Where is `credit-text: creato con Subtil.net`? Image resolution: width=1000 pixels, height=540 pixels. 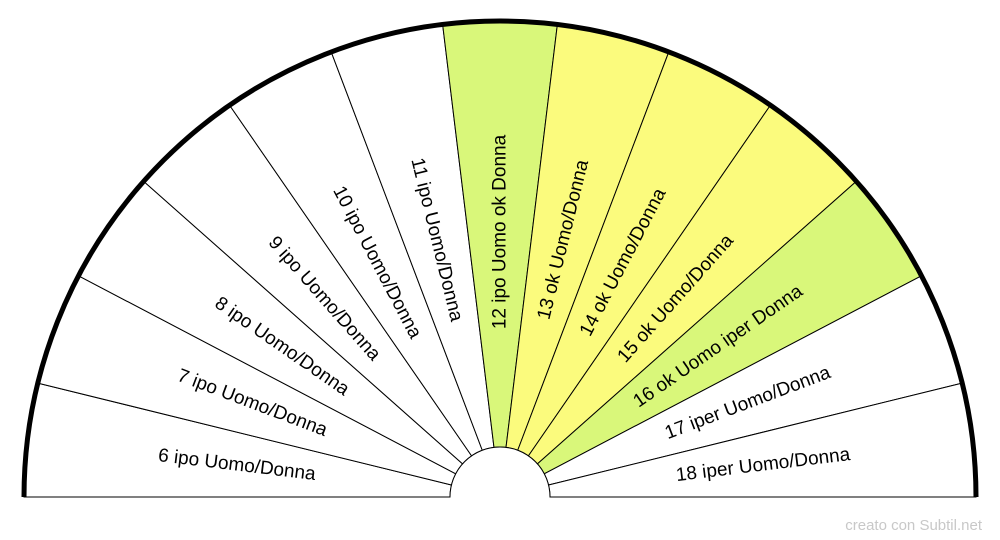
credit-text: creato con Subtil.net is located at coordinates (913, 525).